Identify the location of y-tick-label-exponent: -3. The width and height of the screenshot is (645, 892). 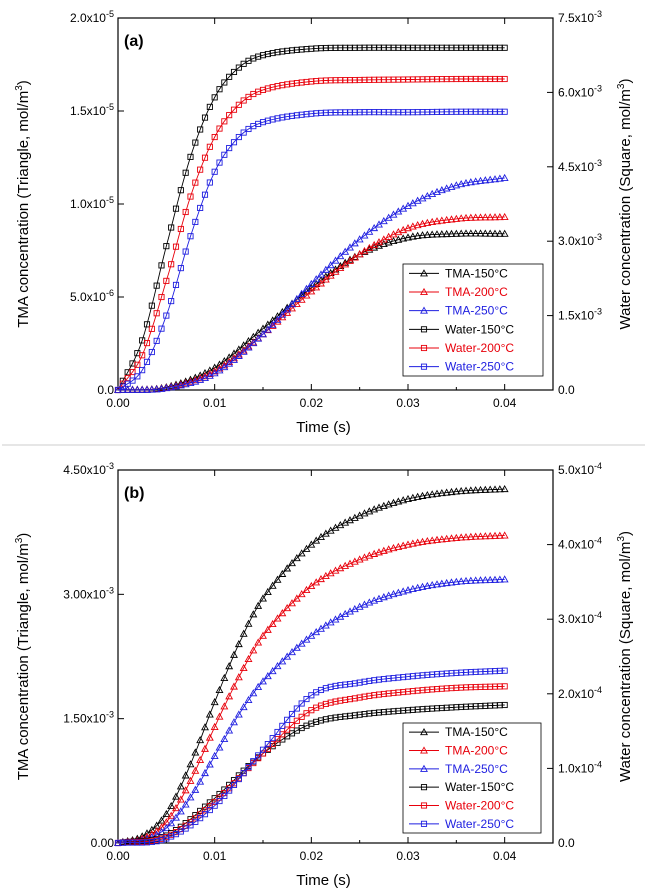
(110, 466).